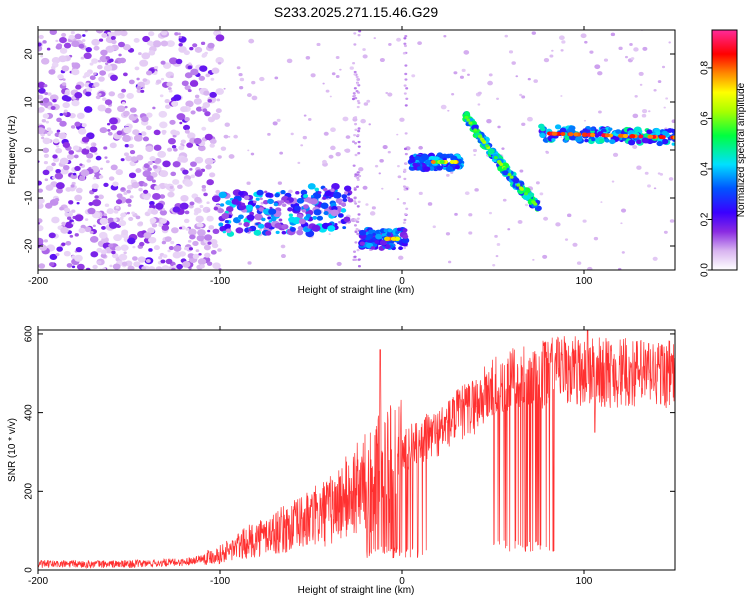  What do you see at coordinates (356, 12) in the screenshot?
I see `chart-title: S233.2025.271.15.46.G29` at bounding box center [356, 12].